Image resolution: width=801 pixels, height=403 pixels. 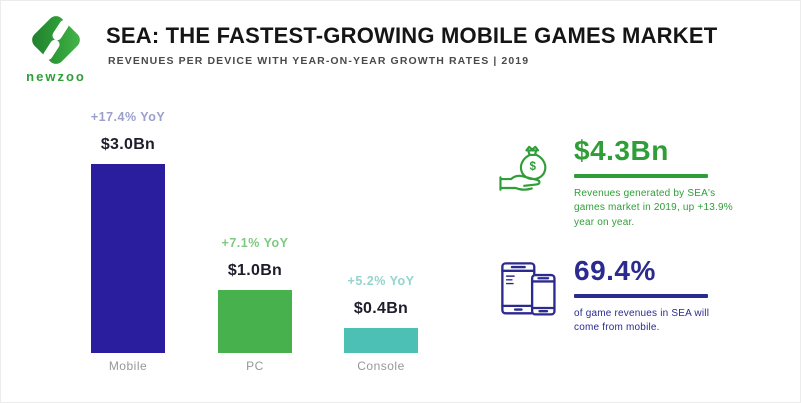 What do you see at coordinates (621, 150) in the screenshot?
I see `stat-value-revenues: $4.3Bn` at bounding box center [621, 150].